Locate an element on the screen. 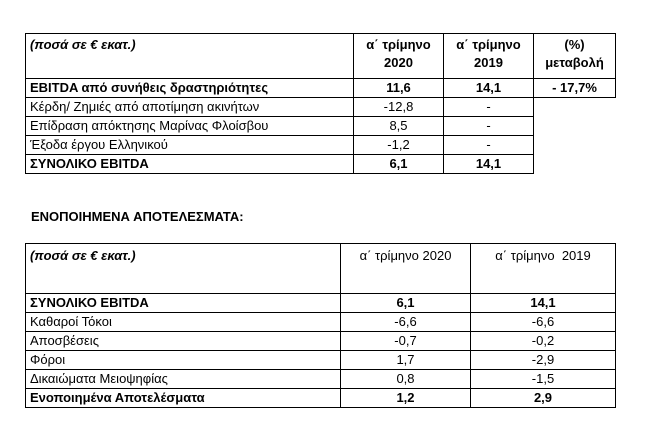 Image resolution: width=664 pixels, height=433 pixels. cell: -12,8 is located at coordinates (398, 107).